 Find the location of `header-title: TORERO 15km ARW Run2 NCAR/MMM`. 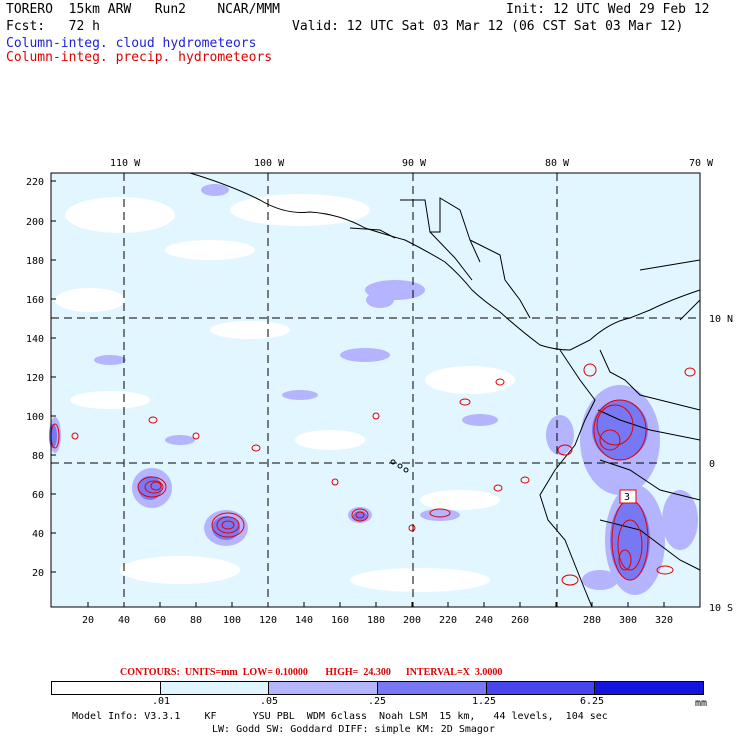

header-title: TORERO 15km ARW Run2 NCAR/MMM is located at coordinates (143, 9).